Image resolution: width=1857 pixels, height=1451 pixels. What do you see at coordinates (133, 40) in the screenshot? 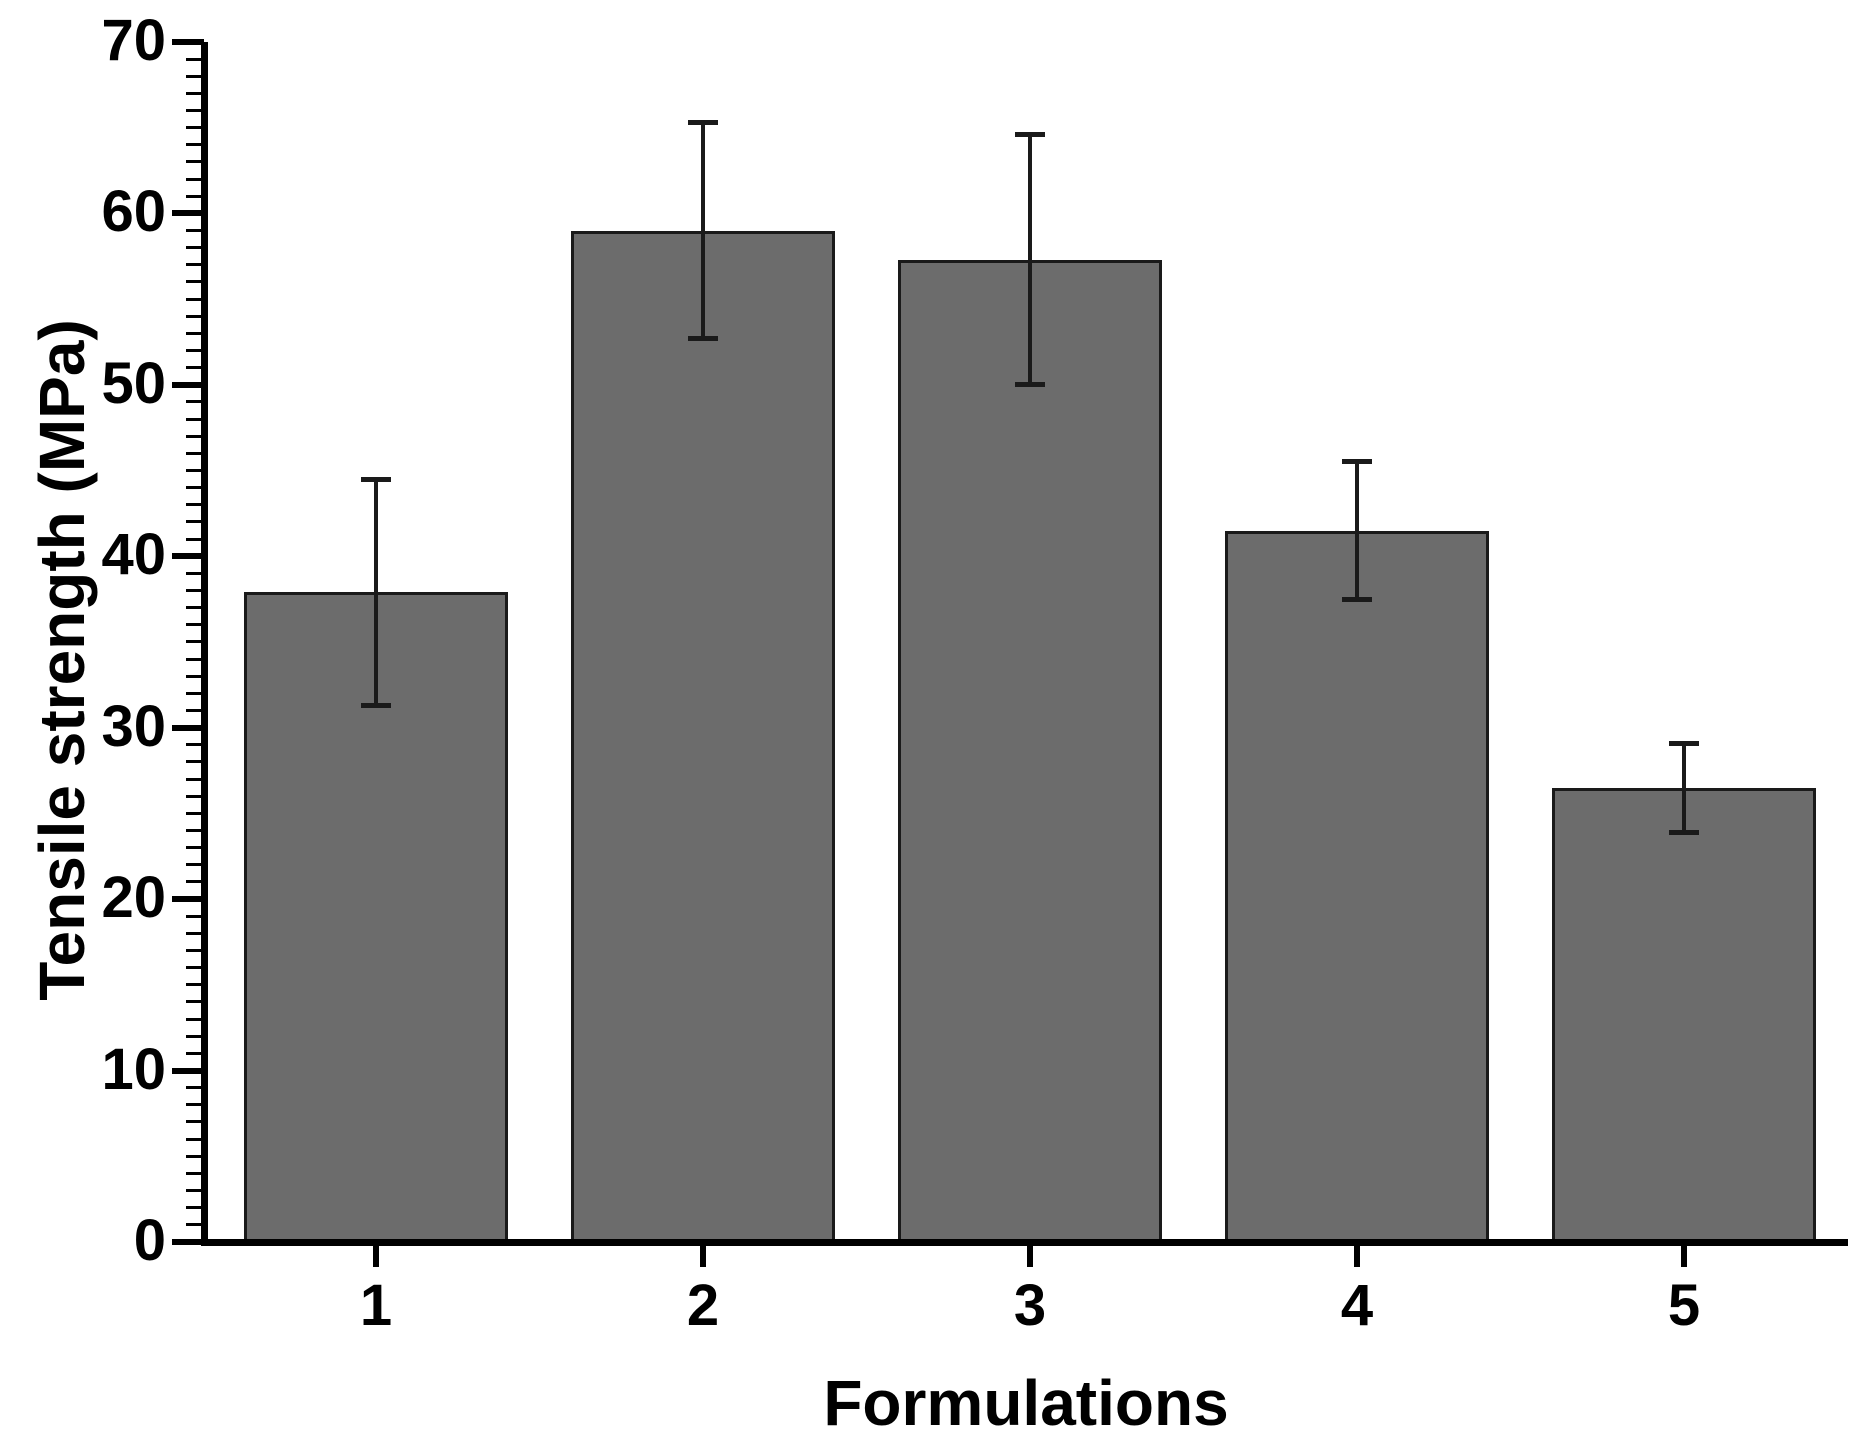
I see `y-tick-label-70: 70` at bounding box center [133, 40].